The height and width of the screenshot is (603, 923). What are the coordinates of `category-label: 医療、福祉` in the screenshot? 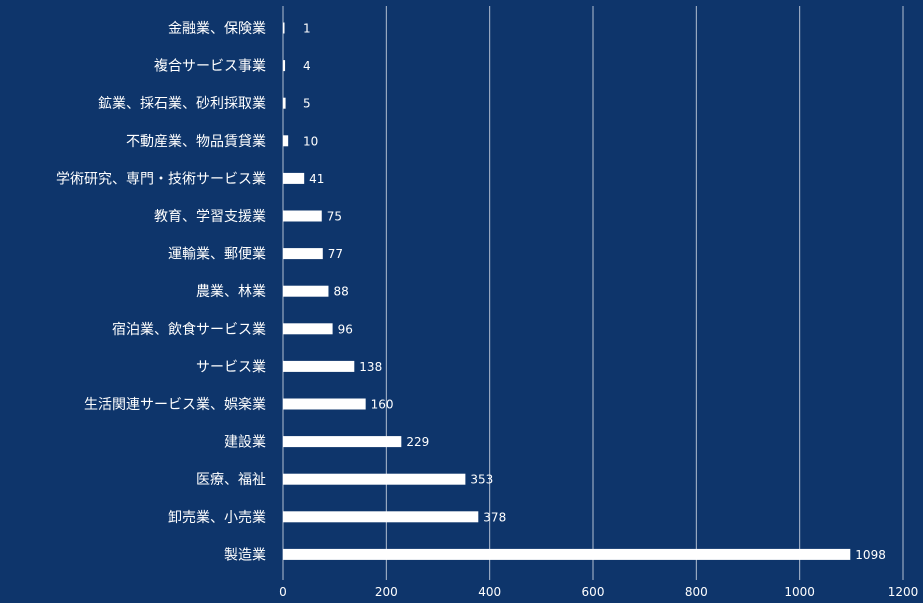 It's located at (231, 479).